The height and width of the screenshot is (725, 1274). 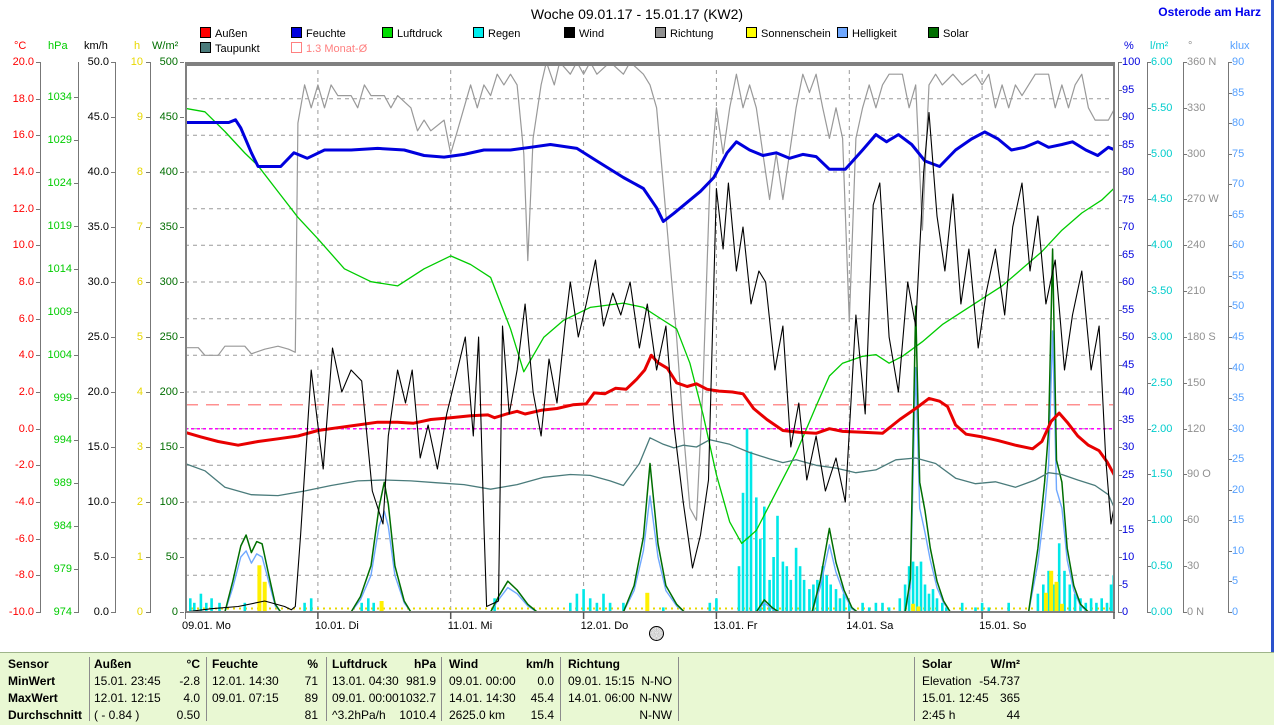 I want to click on axis-tick-label: 330, so click(x=1196, y=107).